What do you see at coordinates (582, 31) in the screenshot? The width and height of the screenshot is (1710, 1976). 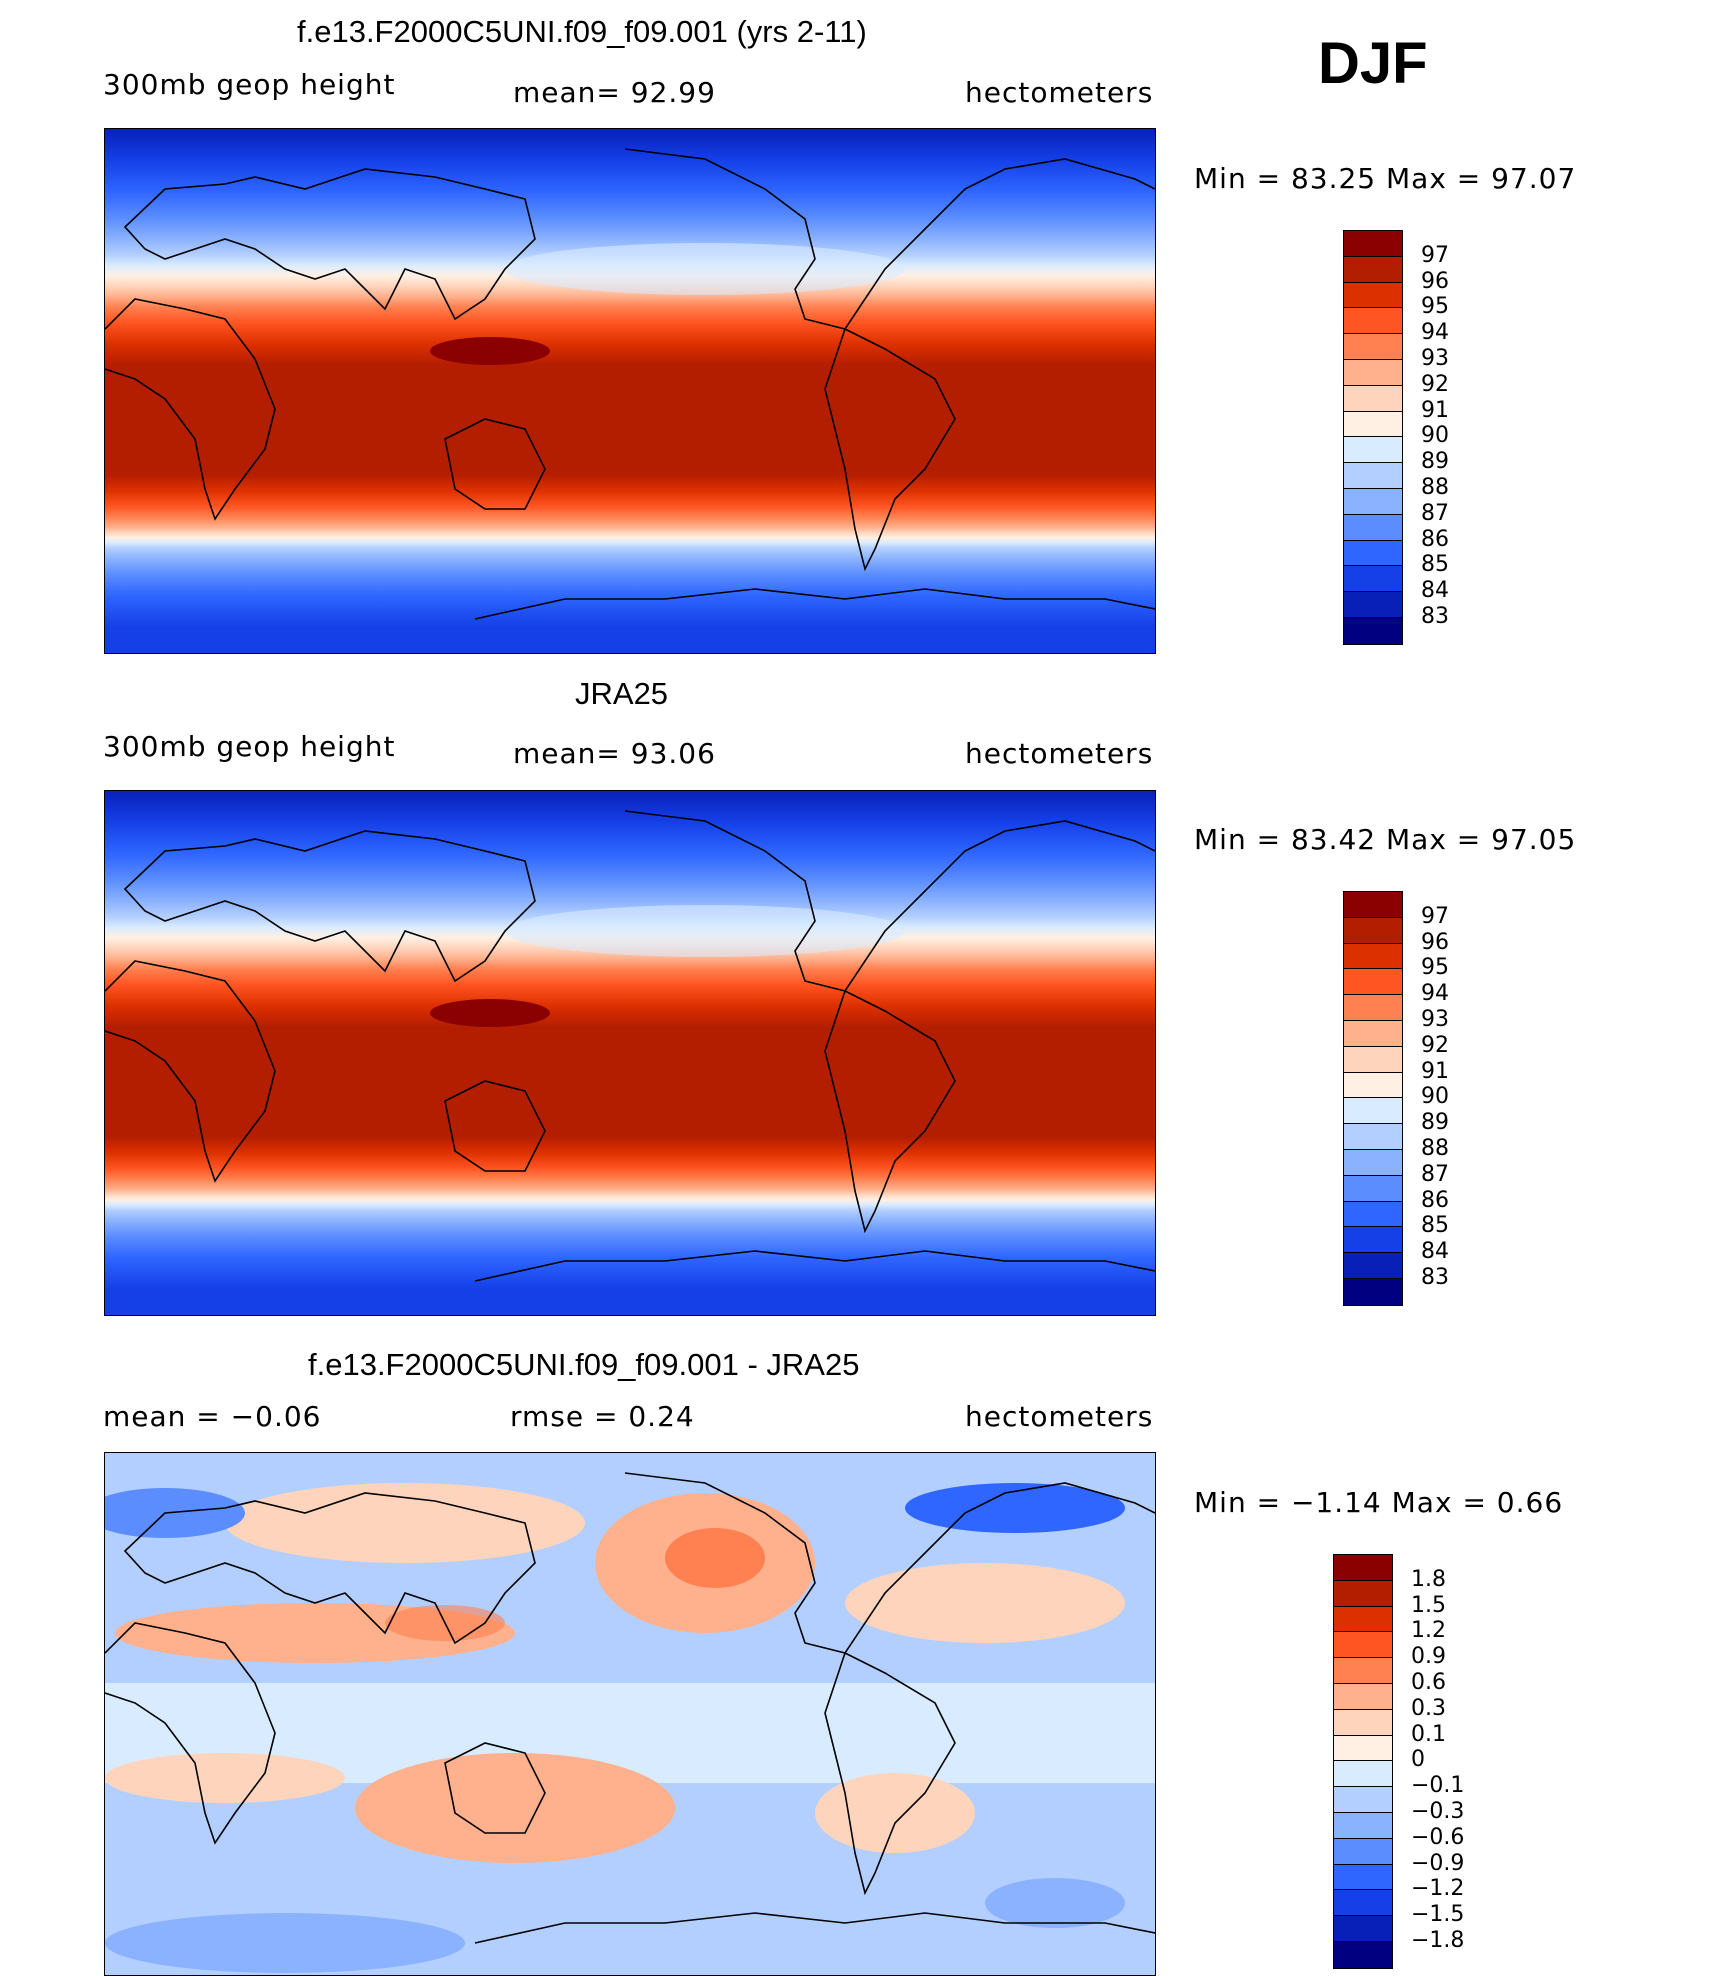 I see `panel-1-title: f.e13.F2000C5UNI.f09_f09.001 (yrs 2-11)` at bounding box center [582, 31].